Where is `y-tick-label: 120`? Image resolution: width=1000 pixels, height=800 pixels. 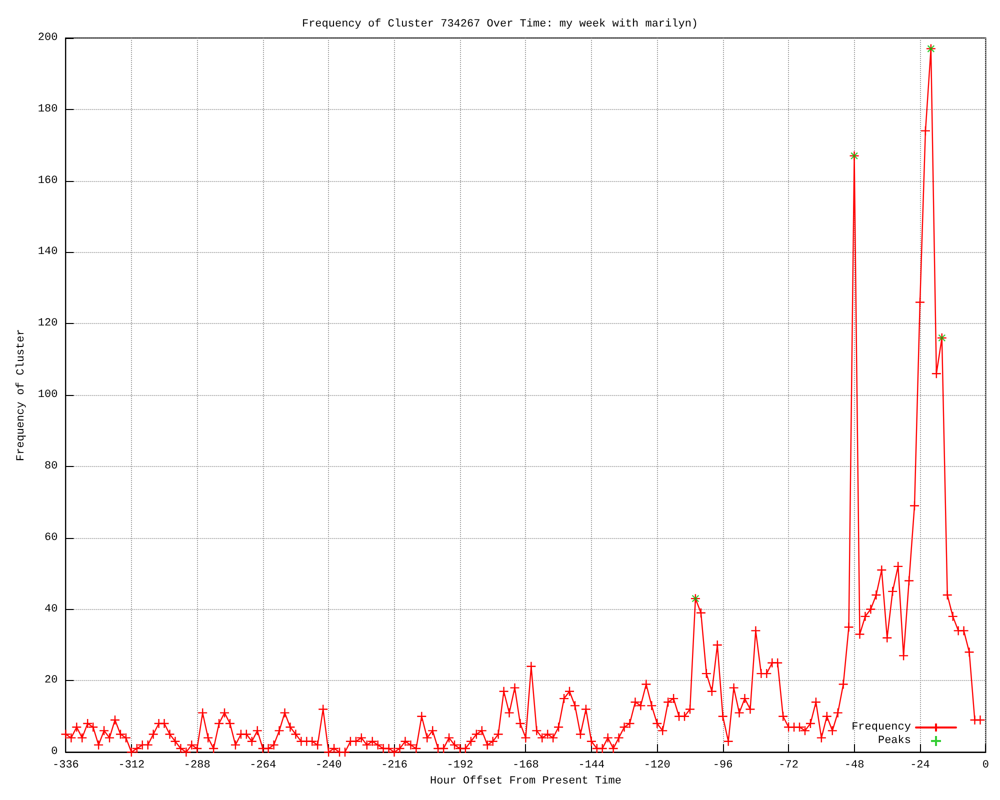
y-tick-label: 120 is located at coordinates (48, 324).